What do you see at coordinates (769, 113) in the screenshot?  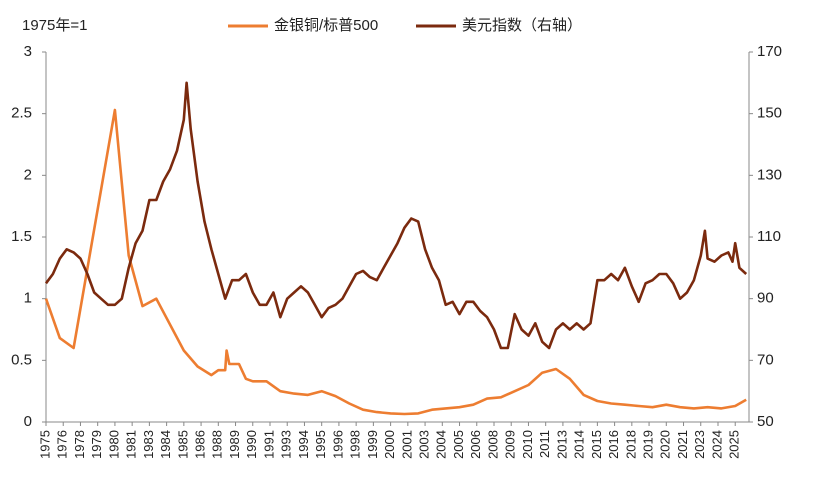 I see `y2-tick-label: 150` at bounding box center [769, 113].